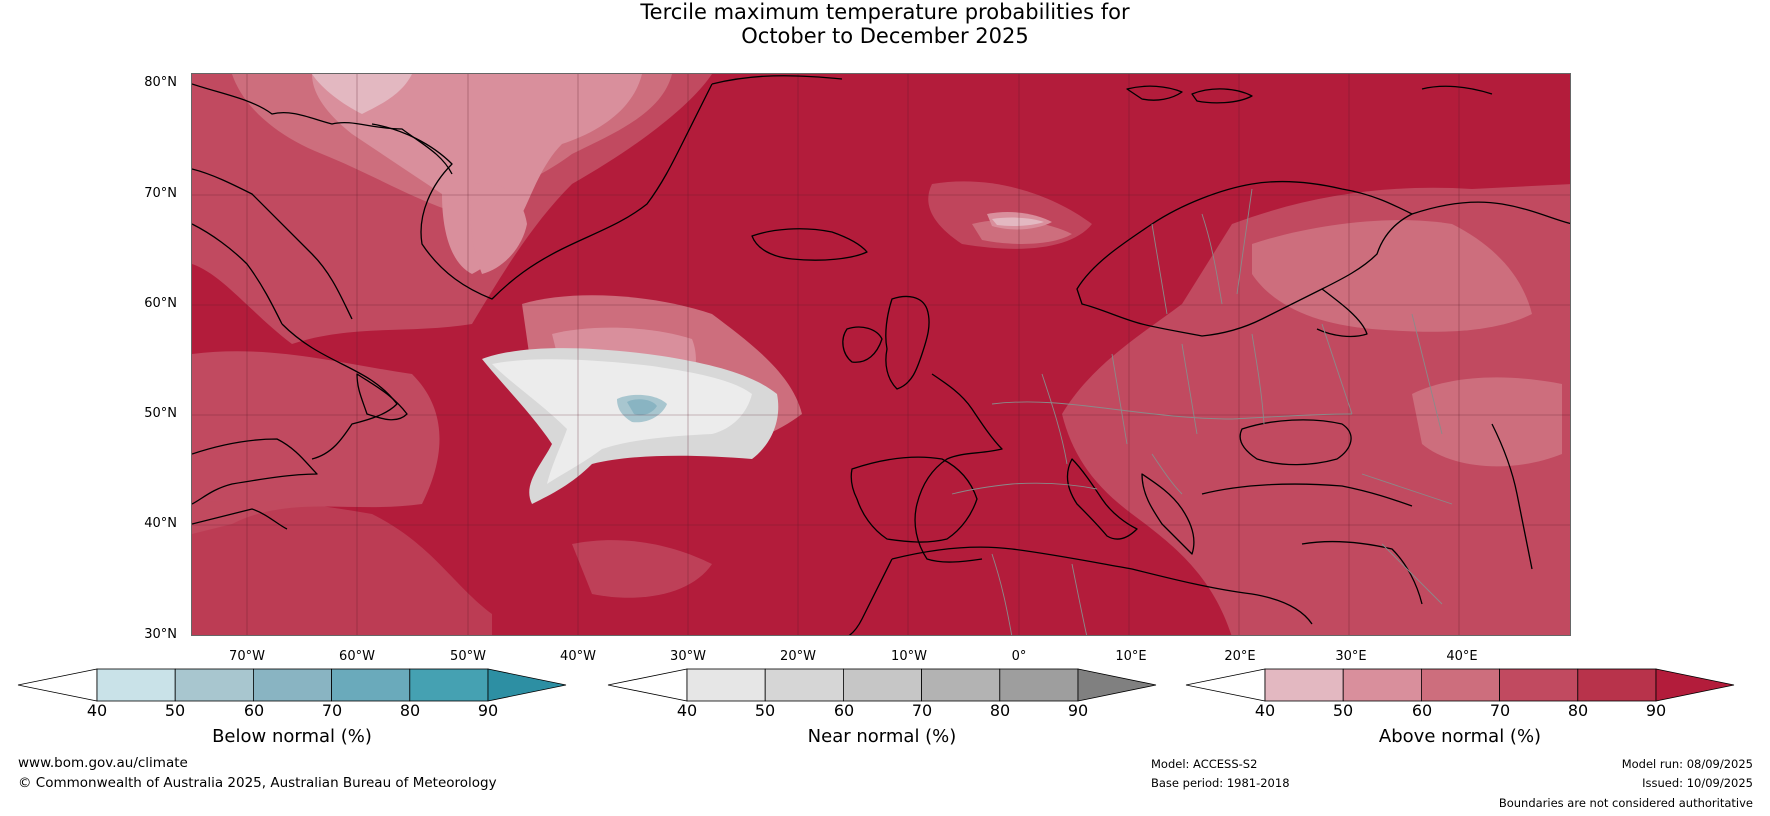 The height and width of the screenshot is (816, 1770). I want to click on lon-label-10w: 10°W, so click(909, 656).